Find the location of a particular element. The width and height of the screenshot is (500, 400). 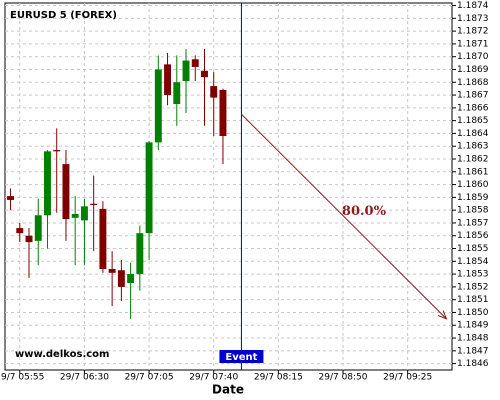

y-tick-label: 1.1854 is located at coordinates (473, 262).